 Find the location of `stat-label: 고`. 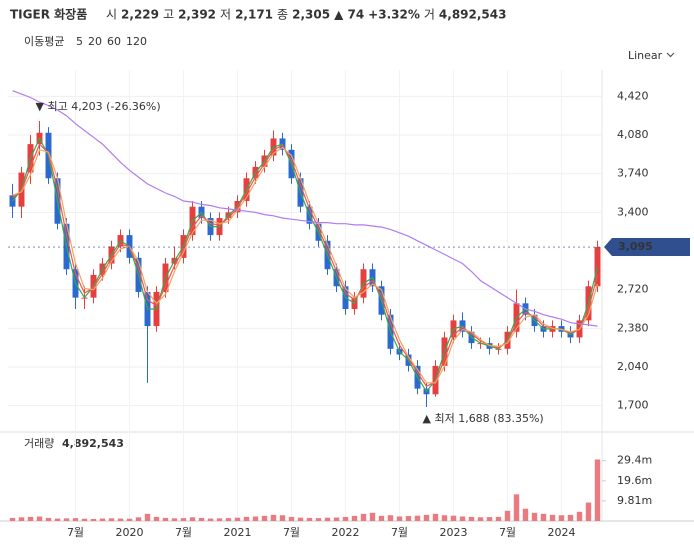

stat-label: 고 is located at coordinates (168, 15).